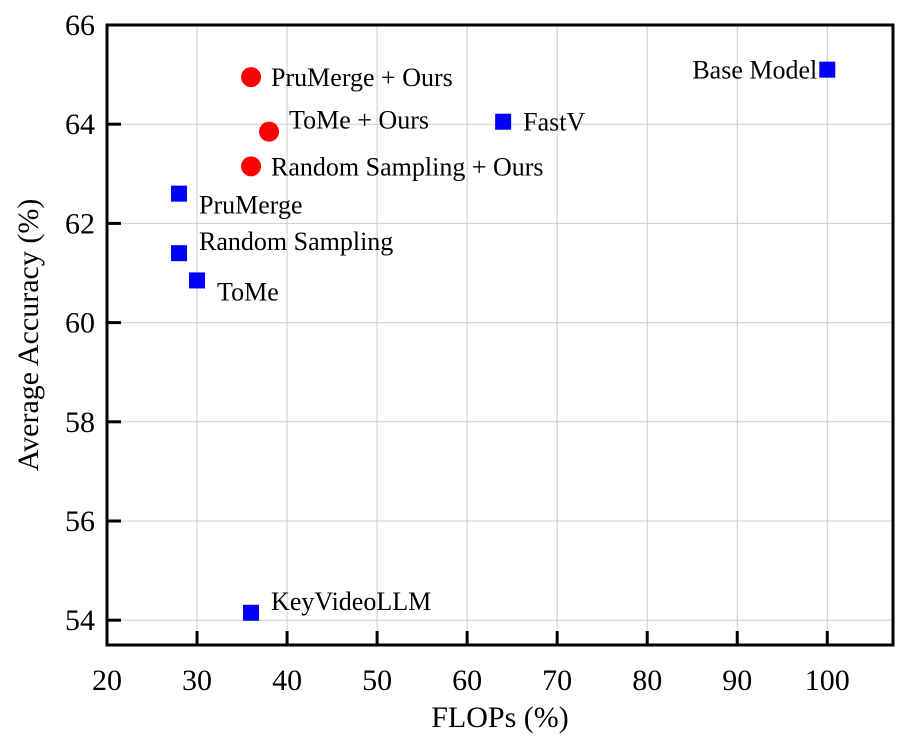 The image size is (898, 740). Describe the element at coordinates (557, 680) in the screenshot. I see `x-tick-label: 70` at that location.